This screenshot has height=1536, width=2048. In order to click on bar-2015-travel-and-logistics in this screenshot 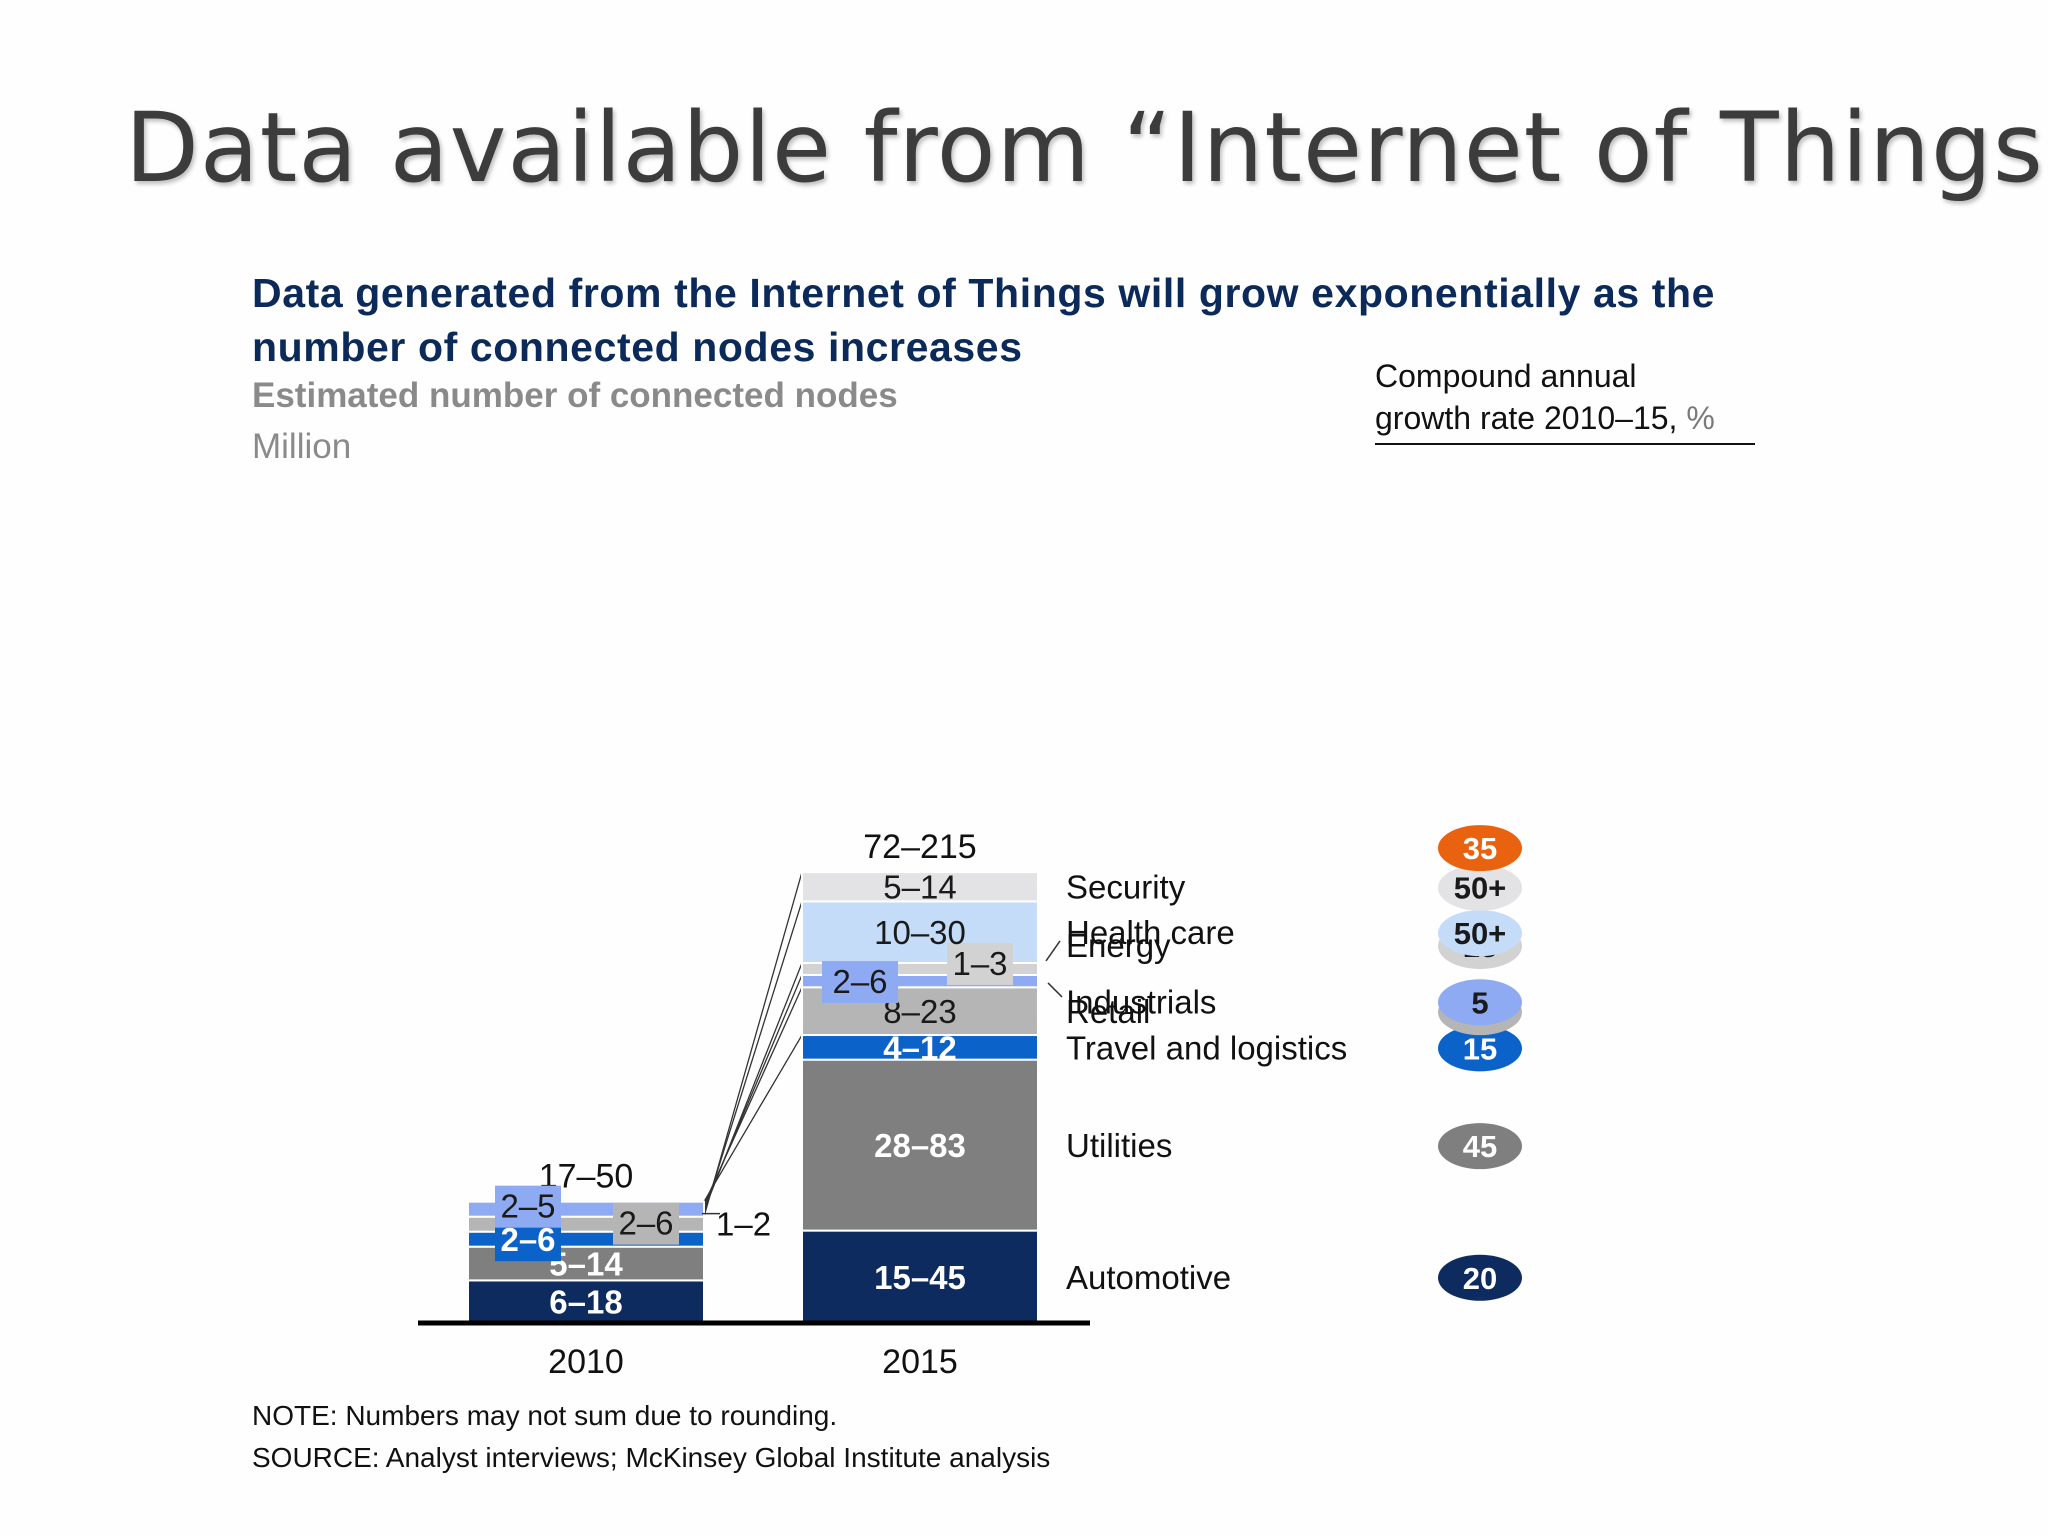, I will do `click(920, 1047)`.